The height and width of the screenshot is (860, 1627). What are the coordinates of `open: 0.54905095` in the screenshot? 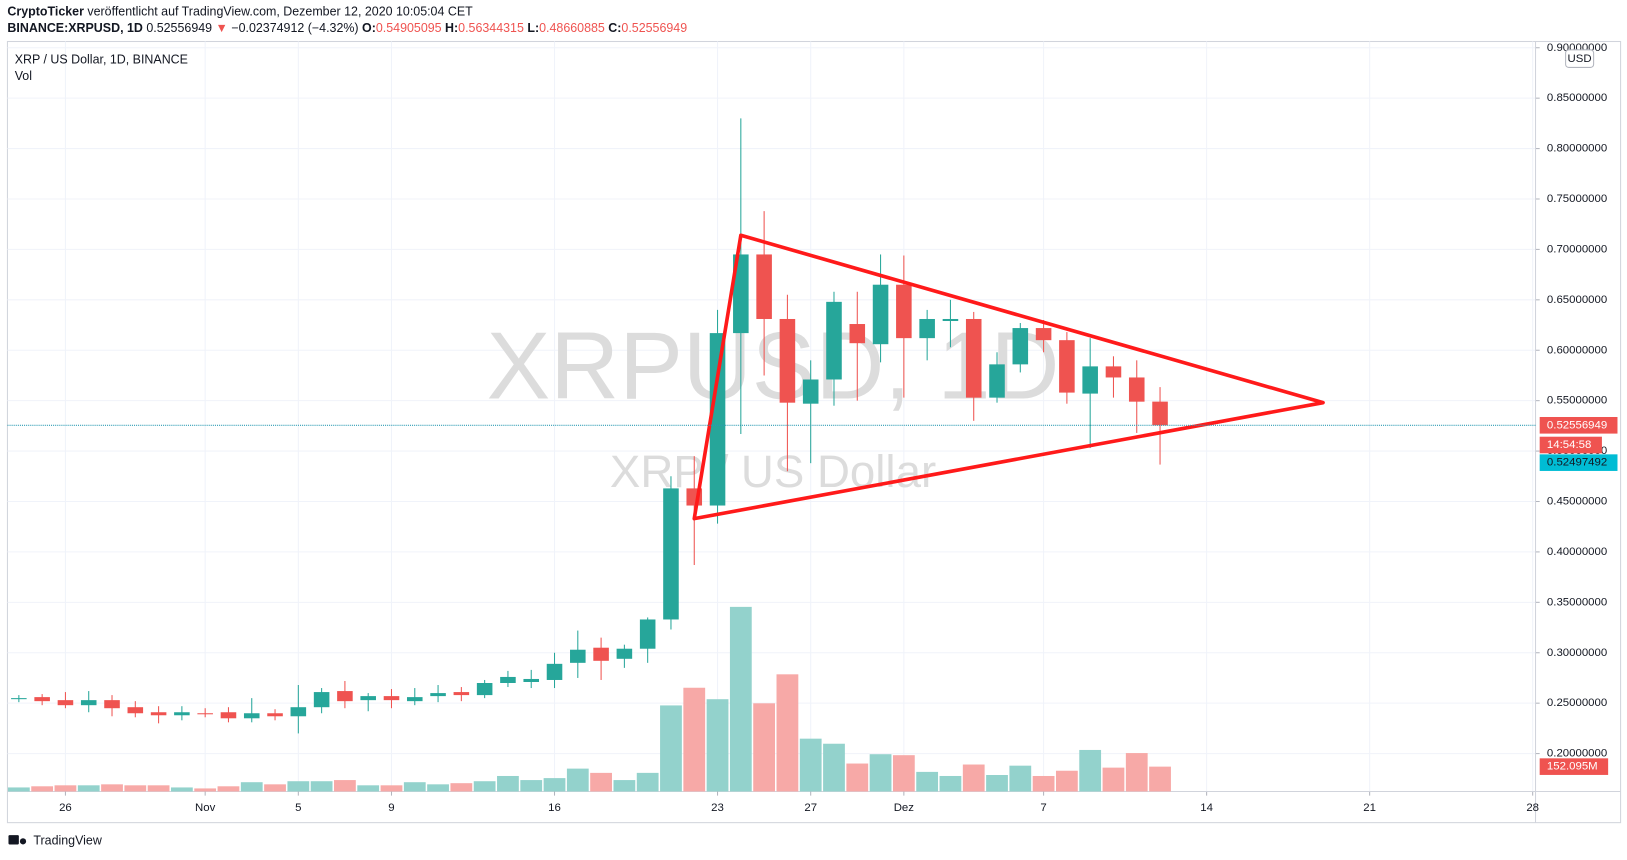 It's located at (409, 28).